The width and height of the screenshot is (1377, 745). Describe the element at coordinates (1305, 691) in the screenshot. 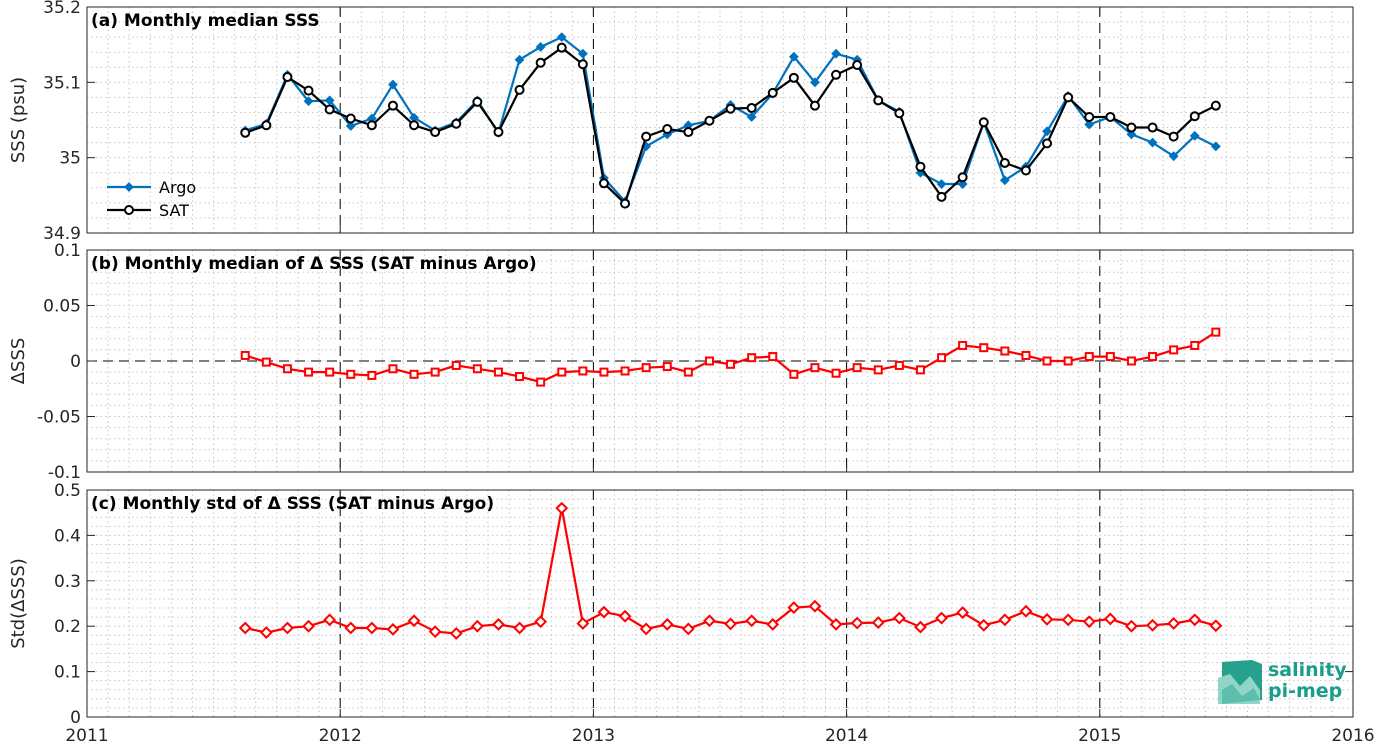

I see `logo-line2: pi-mep` at that location.